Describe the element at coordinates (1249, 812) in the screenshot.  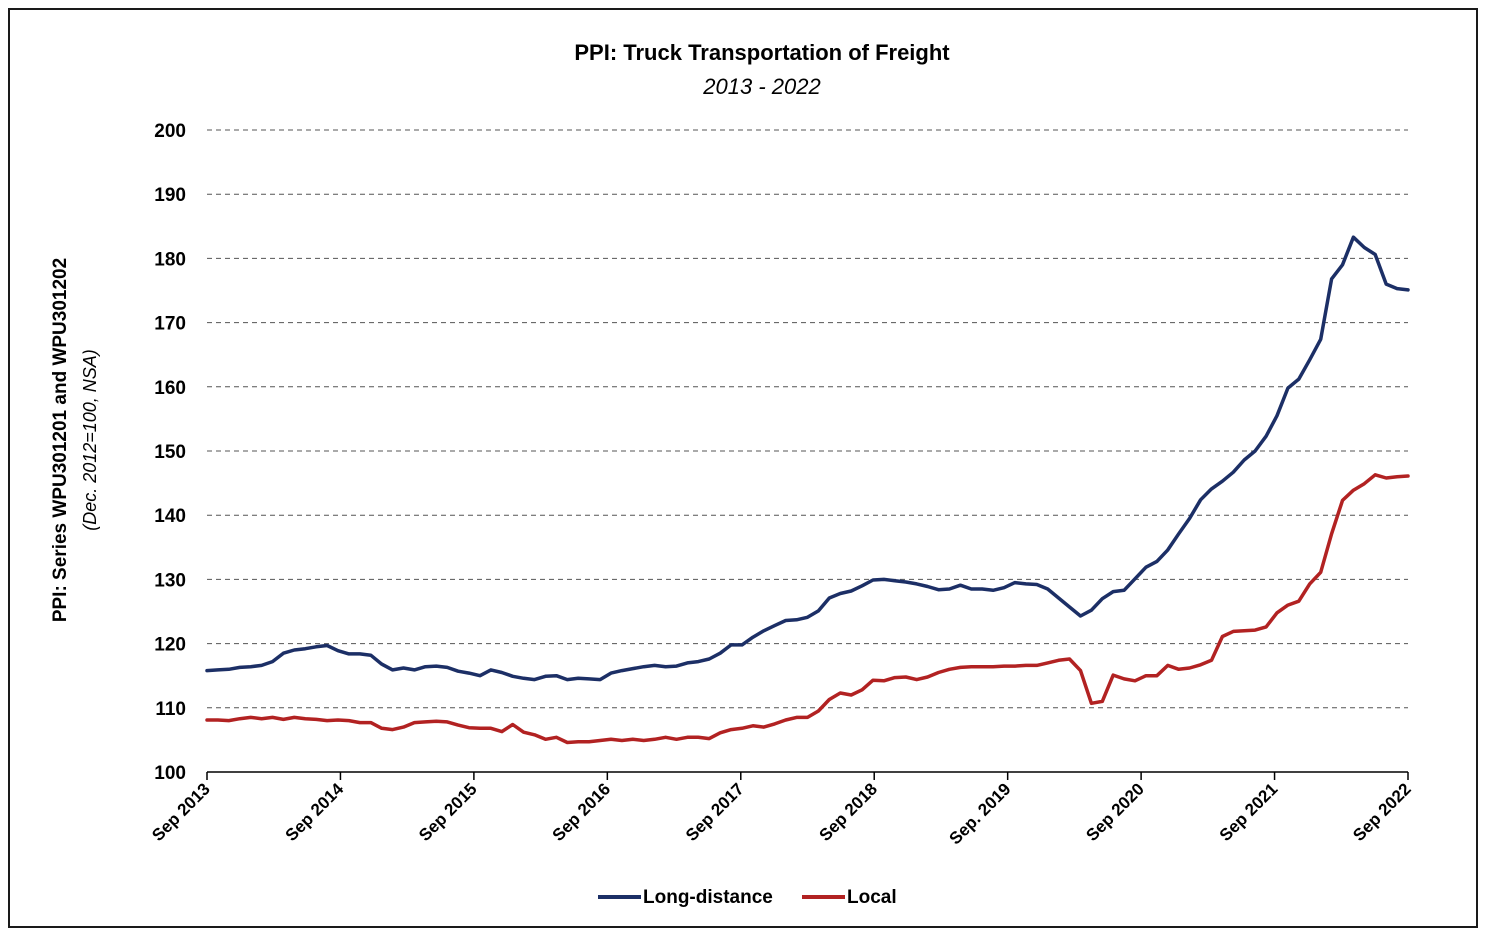
I see `x-tick-label: Sep 2021` at that location.